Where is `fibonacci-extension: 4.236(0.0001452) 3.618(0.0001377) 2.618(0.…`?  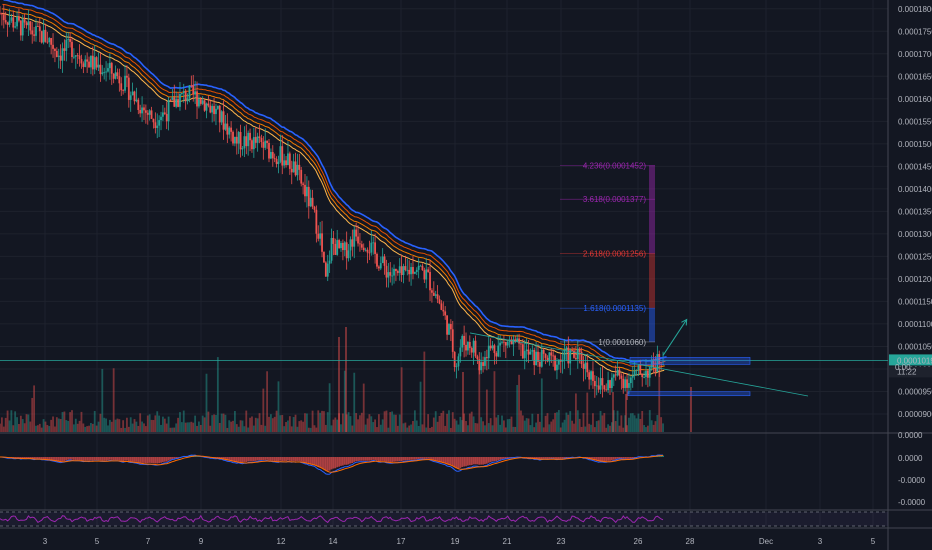 fibonacci-extension: 4.236(0.0001452) 3.618(0.0001377) 2.618(0.… is located at coordinates (607, 254).